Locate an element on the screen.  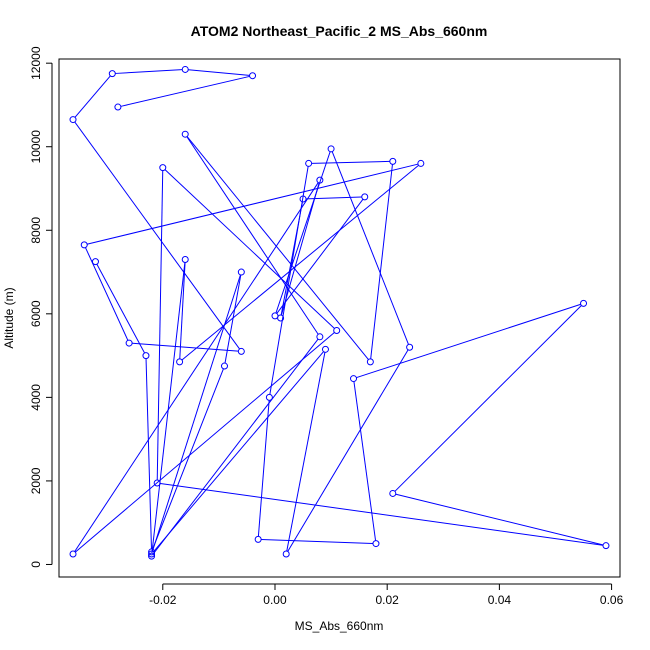
x-tick-label: 0.00 is located at coordinates (275, 600).